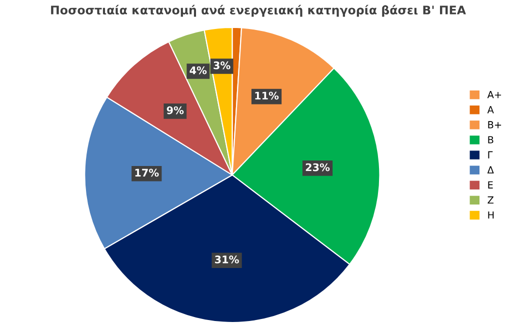 The height and width of the screenshot is (324, 516). I want to click on legend-label: Ζ, so click(491, 200).